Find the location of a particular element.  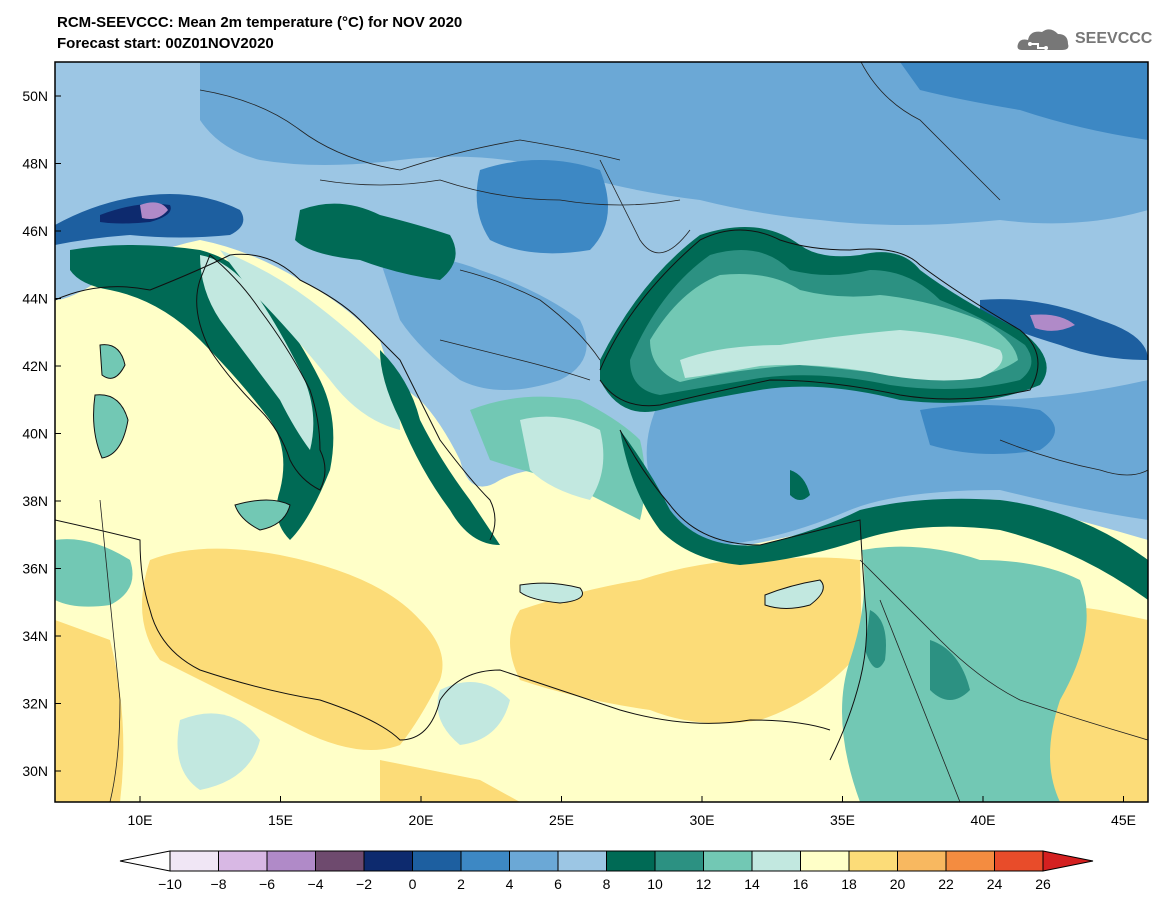

lon-tick-label: 10E is located at coordinates (140, 820).